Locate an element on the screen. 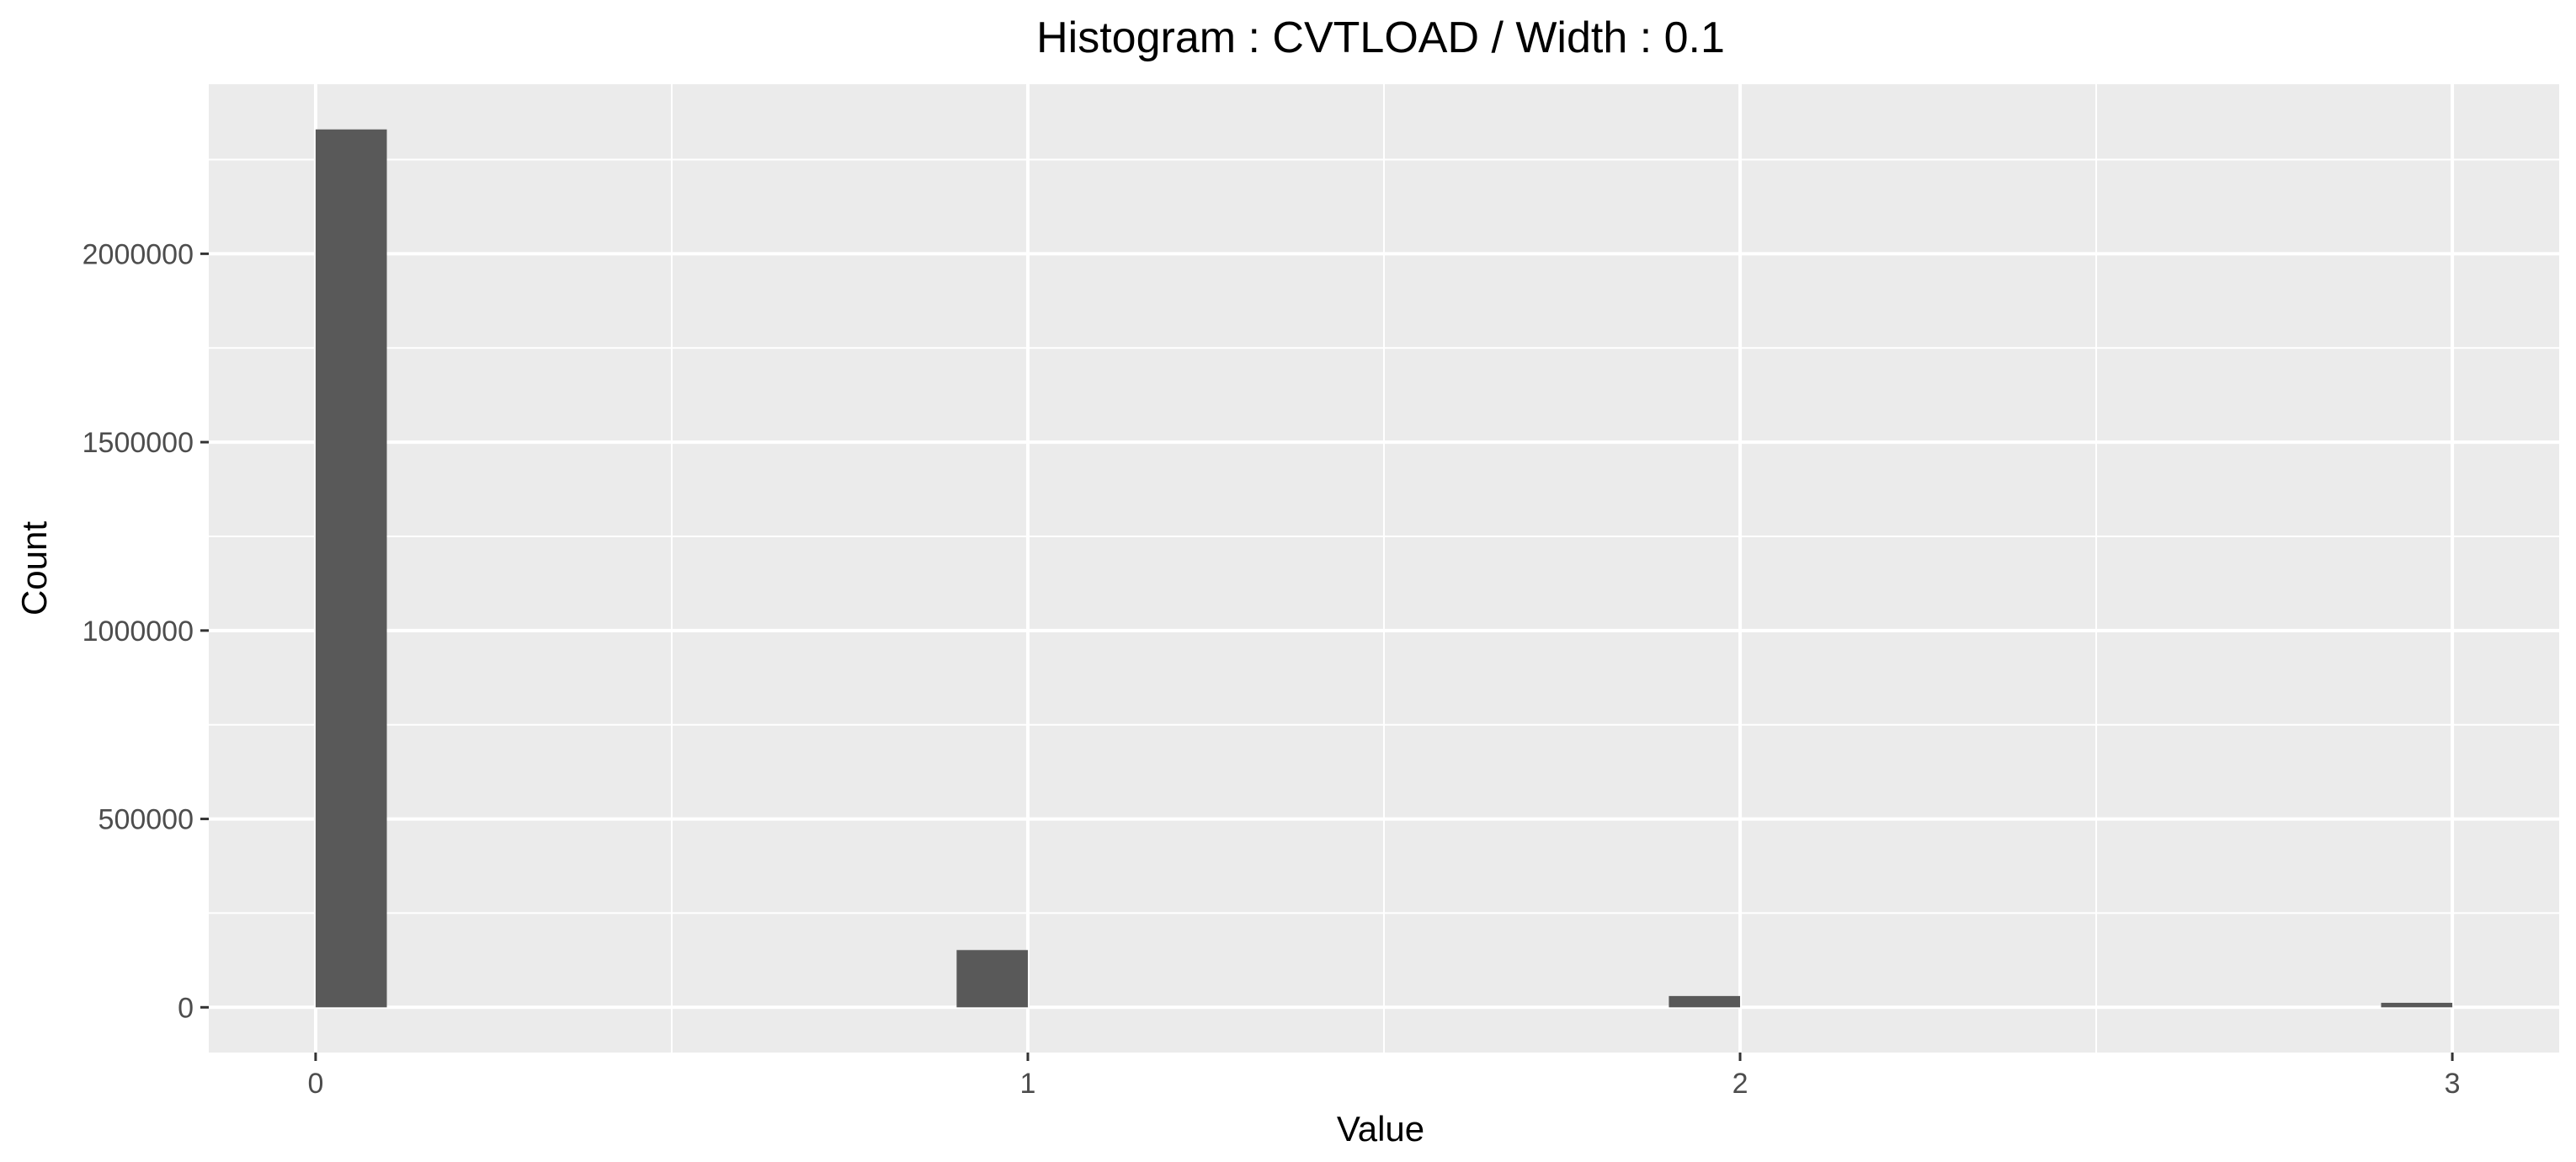  y-axis: 0 500000 1000000 1500000 2000000 is located at coordinates (146, 631).